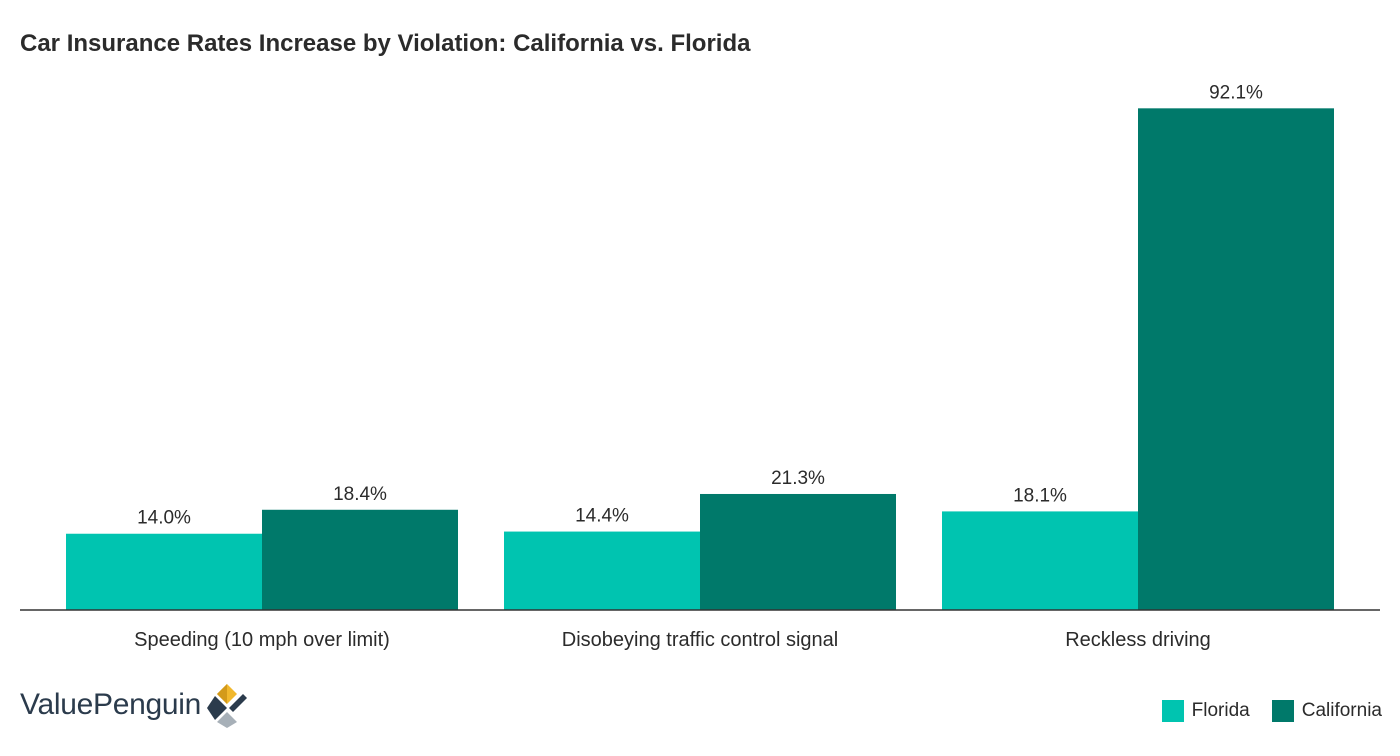  Describe the element at coordinates (164, 518) in the screenshot. I see `data-label-florida-1: 14.0%` at that location.